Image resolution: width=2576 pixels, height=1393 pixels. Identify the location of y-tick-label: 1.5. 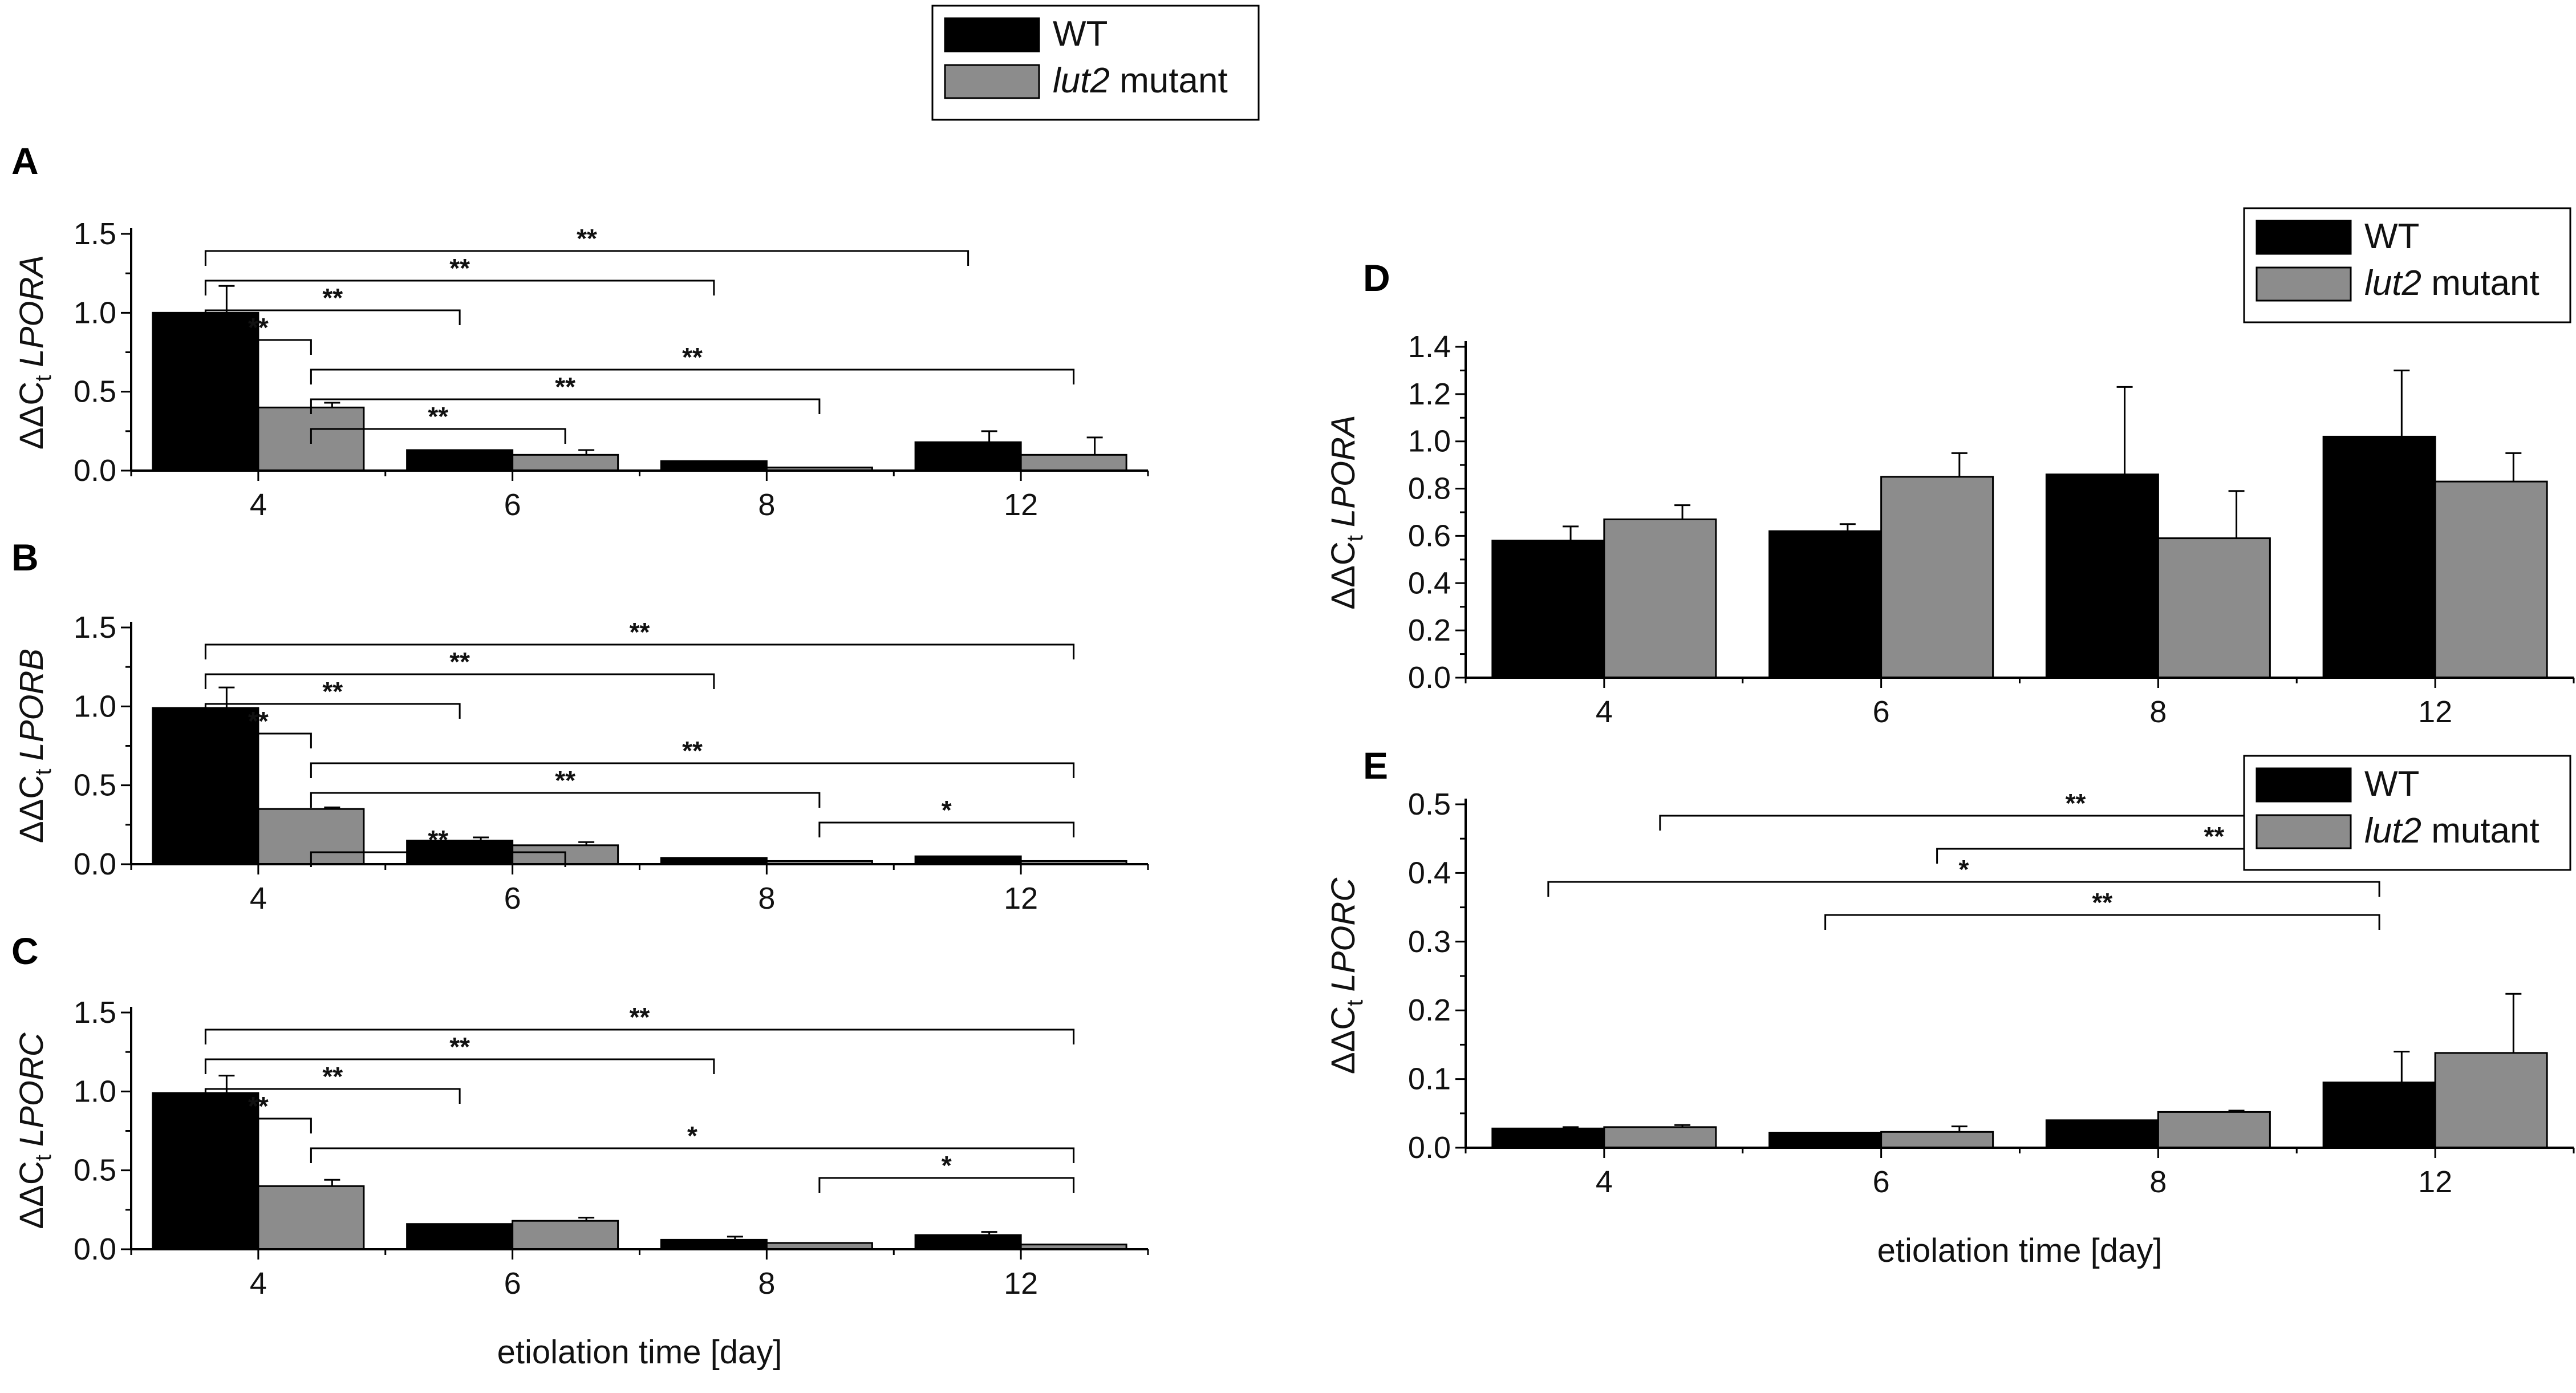
(95, 234).